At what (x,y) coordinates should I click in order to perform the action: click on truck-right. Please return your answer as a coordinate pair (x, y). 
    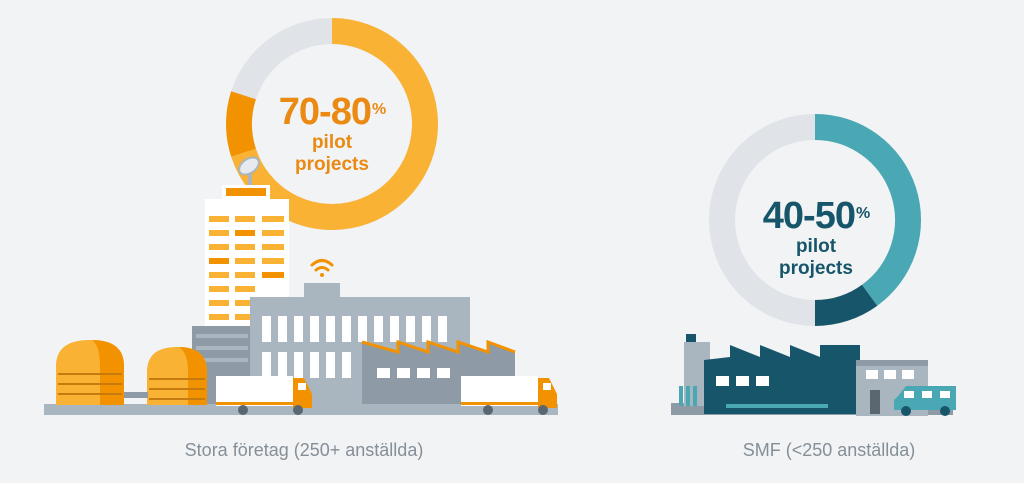
    Looking at the image, I should click on (509, 395).